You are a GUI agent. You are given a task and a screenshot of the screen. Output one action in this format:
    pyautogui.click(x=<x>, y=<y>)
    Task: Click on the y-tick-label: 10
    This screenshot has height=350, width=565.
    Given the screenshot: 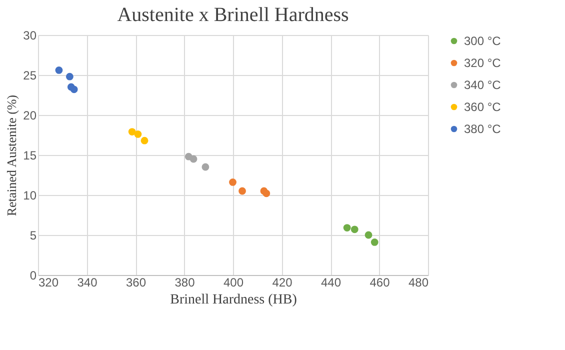 What is the action you would take?
    pyautogui.click(x=30, y=195)
    